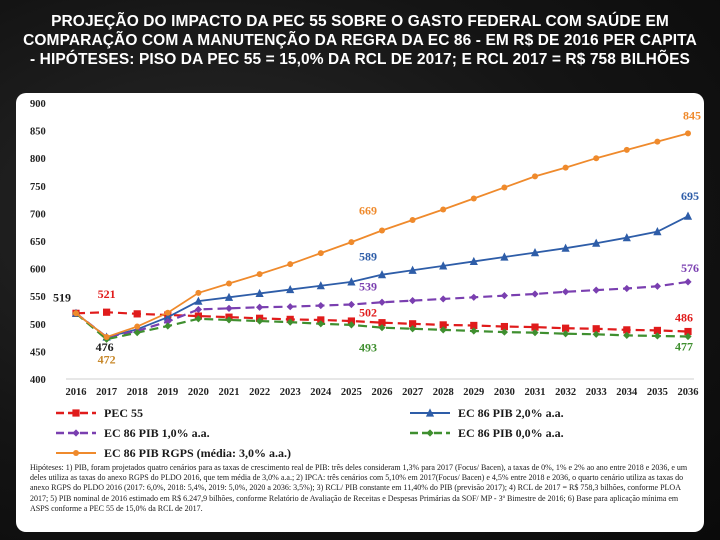 This screenshot has height=540, width=720. Describe the element at coordinates (627, 392) in the screenshot. I see `x-tick-label: 2034` at that location.